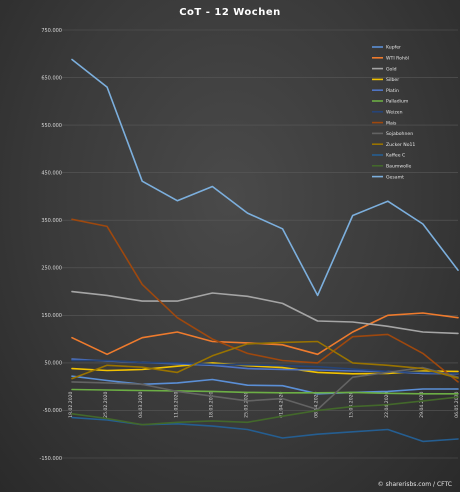 This screenshot has height=492, width=460. What do you see at coordinates (51, 31) in the screenshot?
I see `y-tick-label: 750.000` at bounding box center [51, 31].